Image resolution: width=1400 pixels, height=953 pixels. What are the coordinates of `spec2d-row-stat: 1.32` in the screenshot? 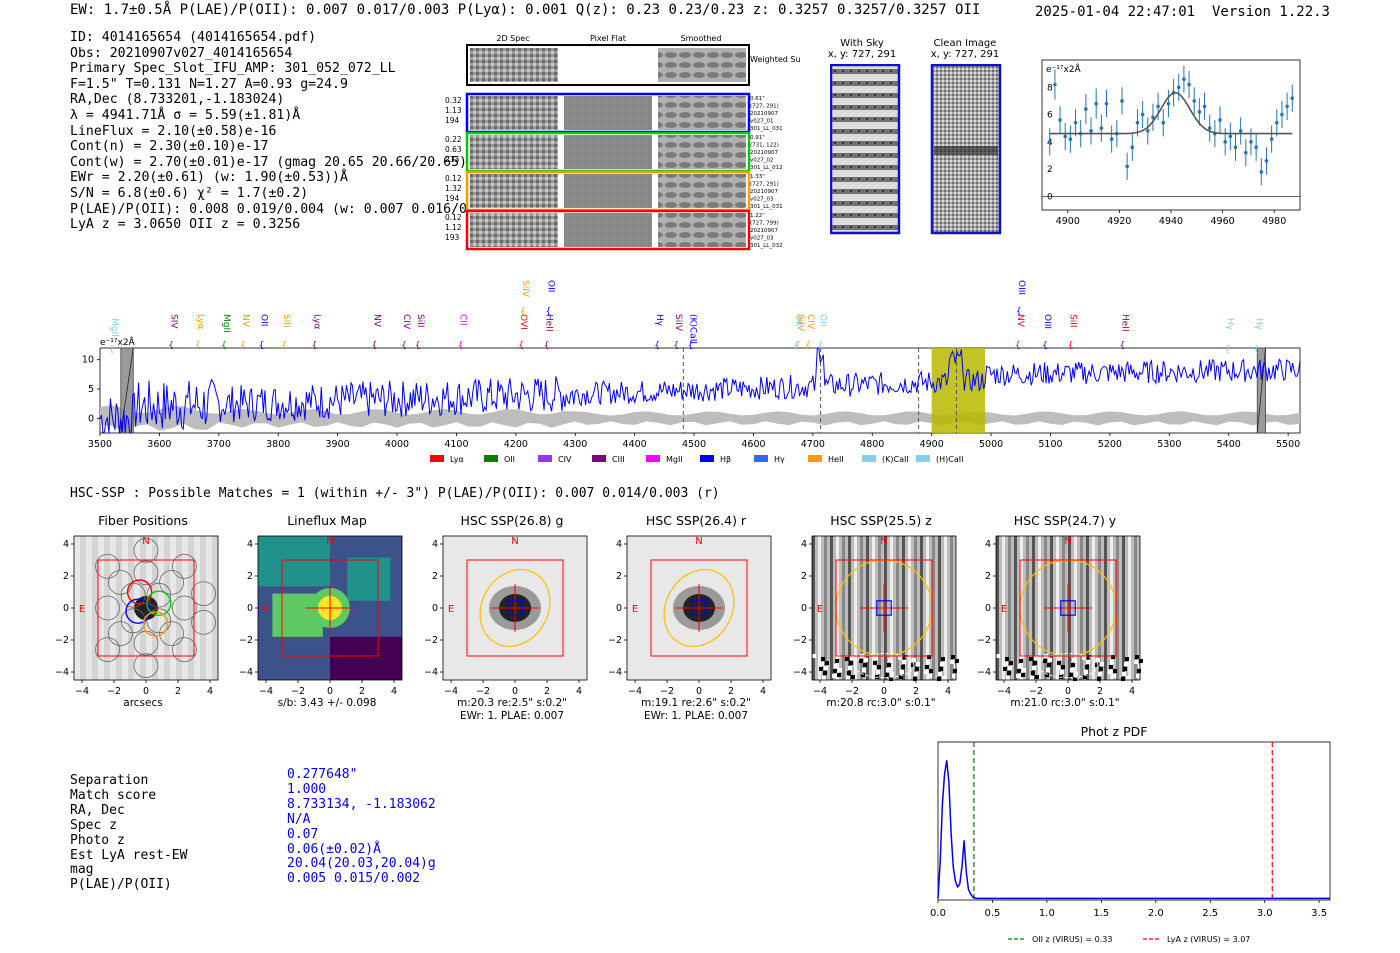 It's located at (453, 188).